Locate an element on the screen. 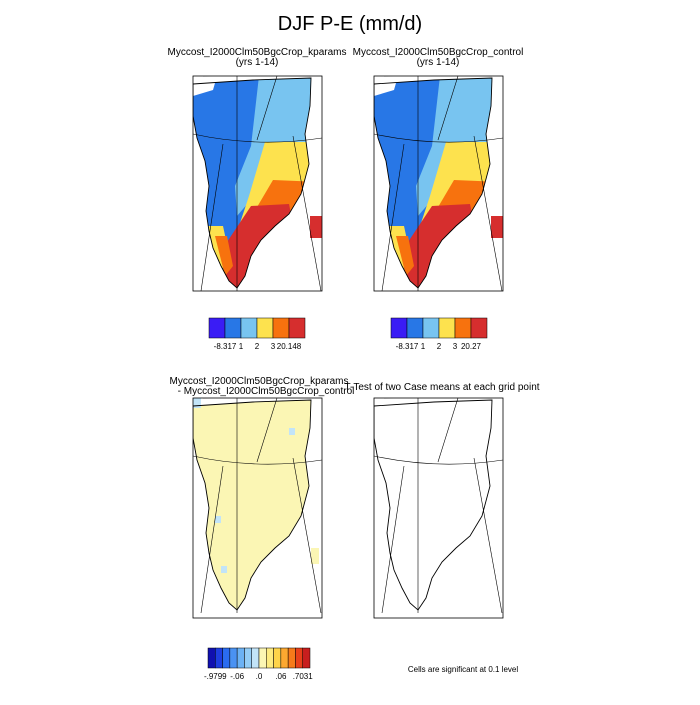 The width and height of the screenshot is (700, 705). colorbar-label: -.06 is located at coordinates (237, 676).